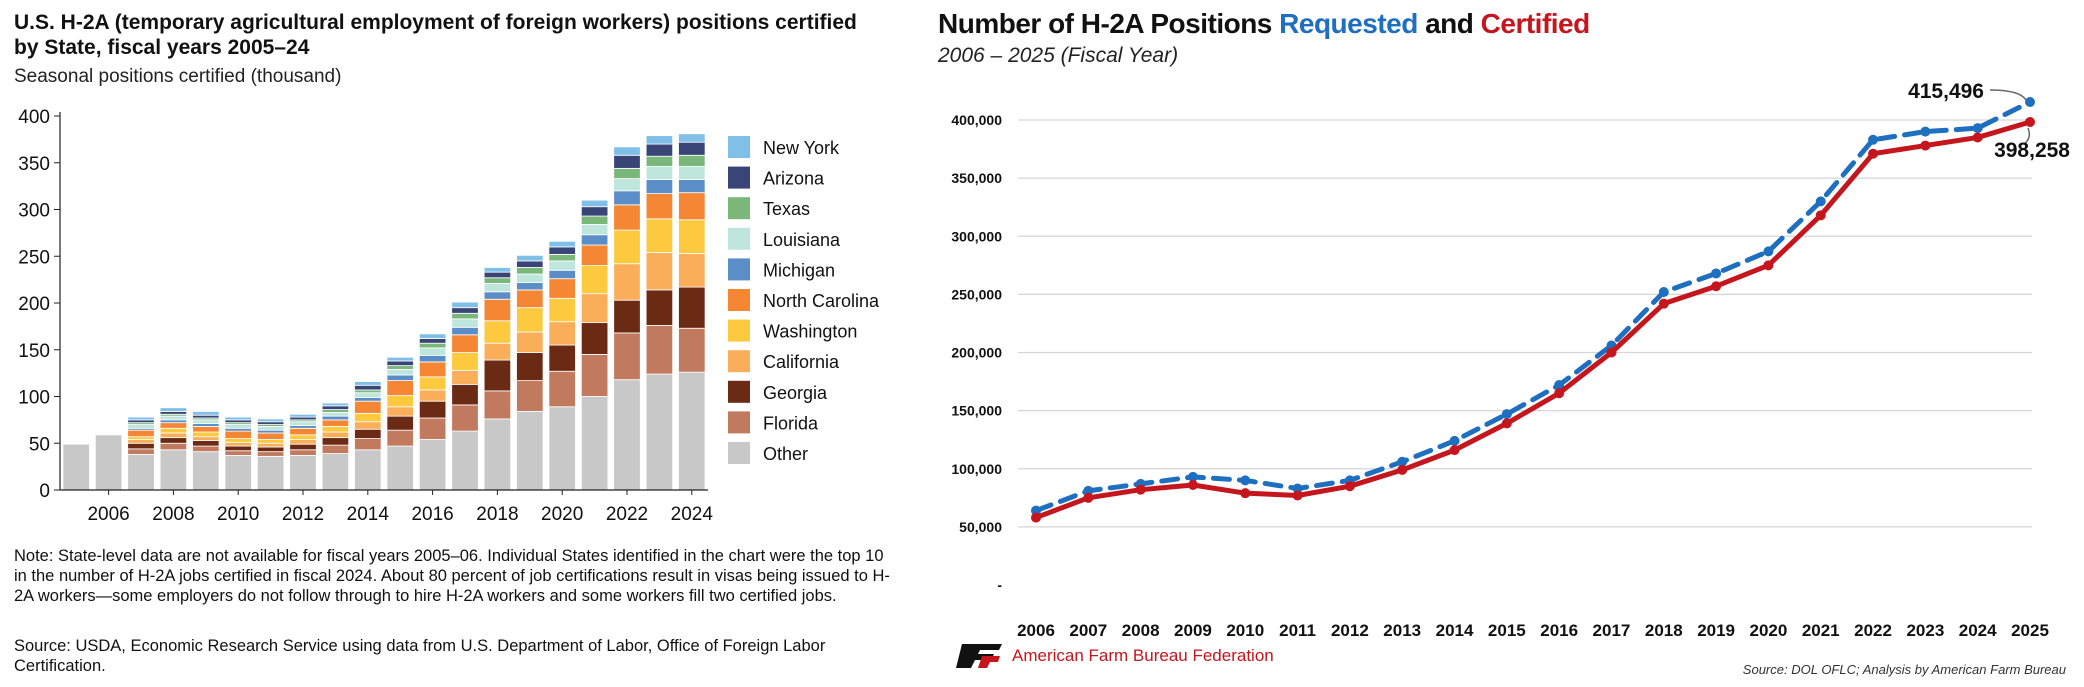 The width and height of the screenshot is (2084, 687). Describe the element at coordinates (206, 438) in the screenshot. I see `bar-segment-california-2009` at that location.